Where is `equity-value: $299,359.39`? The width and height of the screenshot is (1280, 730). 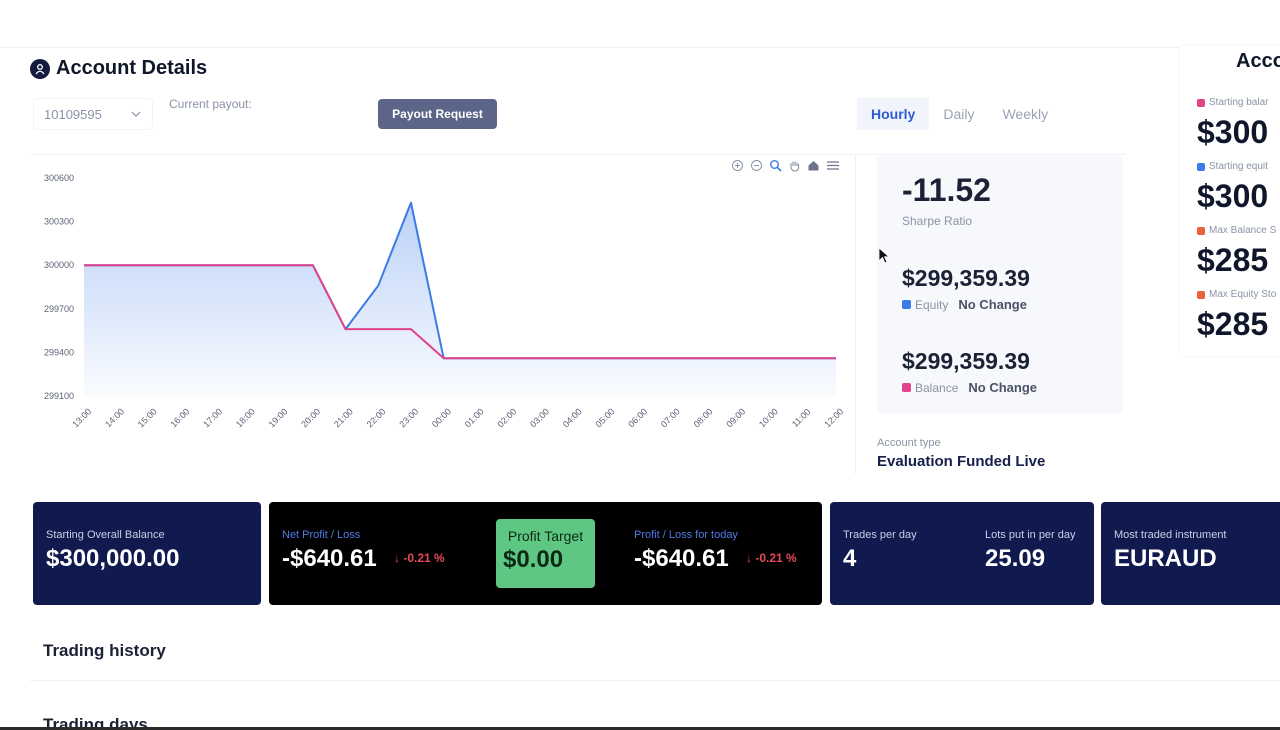
equity-value: $299,359.39 is located at coordinates (966, 278).